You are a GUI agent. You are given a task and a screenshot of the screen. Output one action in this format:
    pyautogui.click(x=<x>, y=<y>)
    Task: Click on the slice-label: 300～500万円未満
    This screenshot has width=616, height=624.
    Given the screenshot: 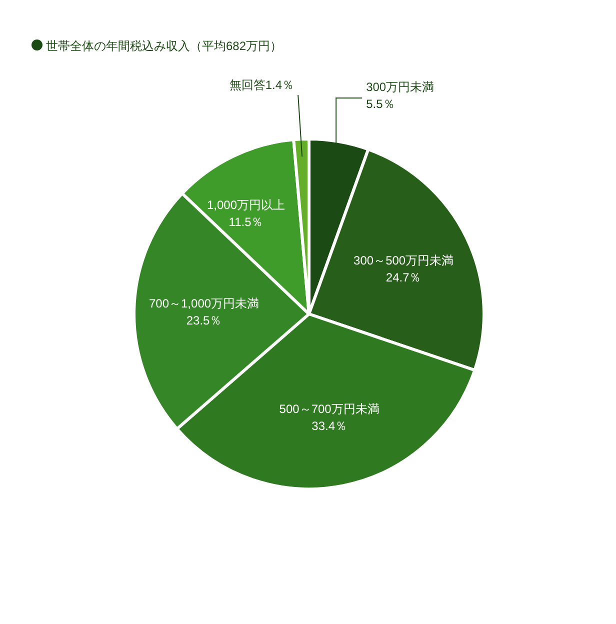 What is the action you would take?
    pyautogui.click(x=404, y=260)
    